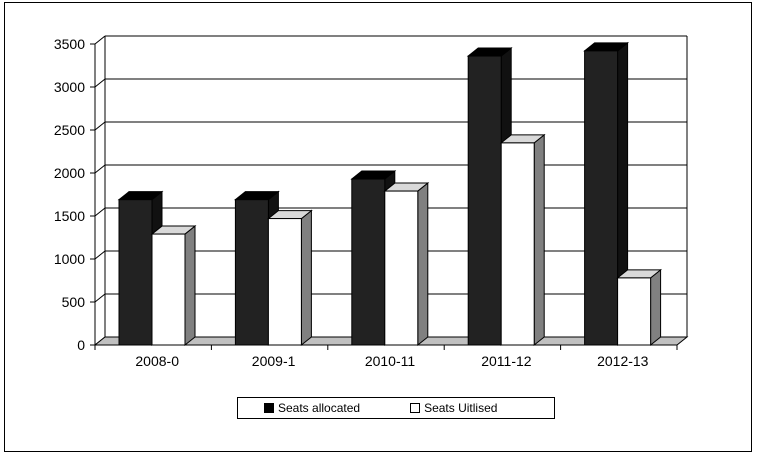  Describe the element at coordinates (415, 408) in the screenshot. I see `legend-swatch-seats-uitlised` at that location.